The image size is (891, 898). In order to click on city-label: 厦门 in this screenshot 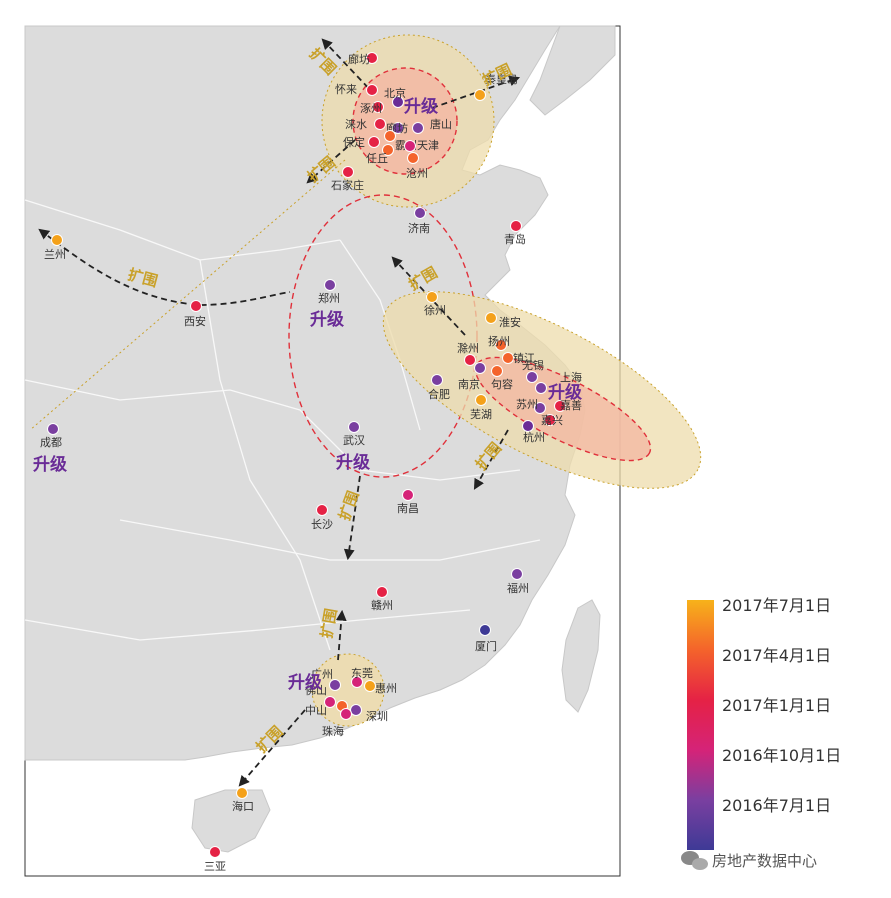, I will do `click(486, 646)`.